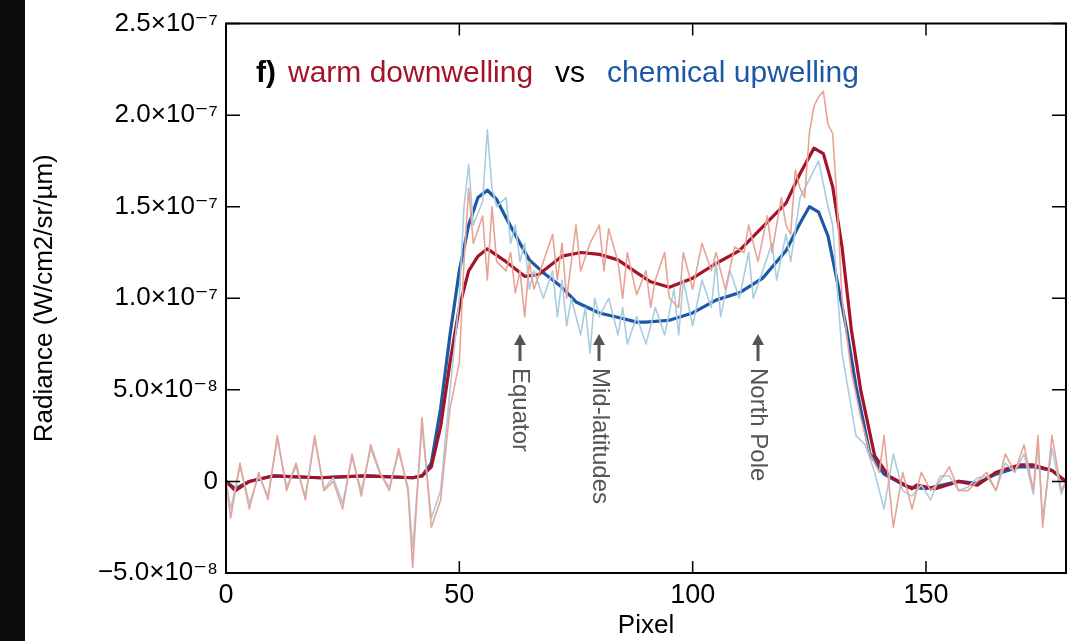 The width and height of the screenshot is (1091, 641). I want to click on x-tick-label: 150, so click(926, 593).